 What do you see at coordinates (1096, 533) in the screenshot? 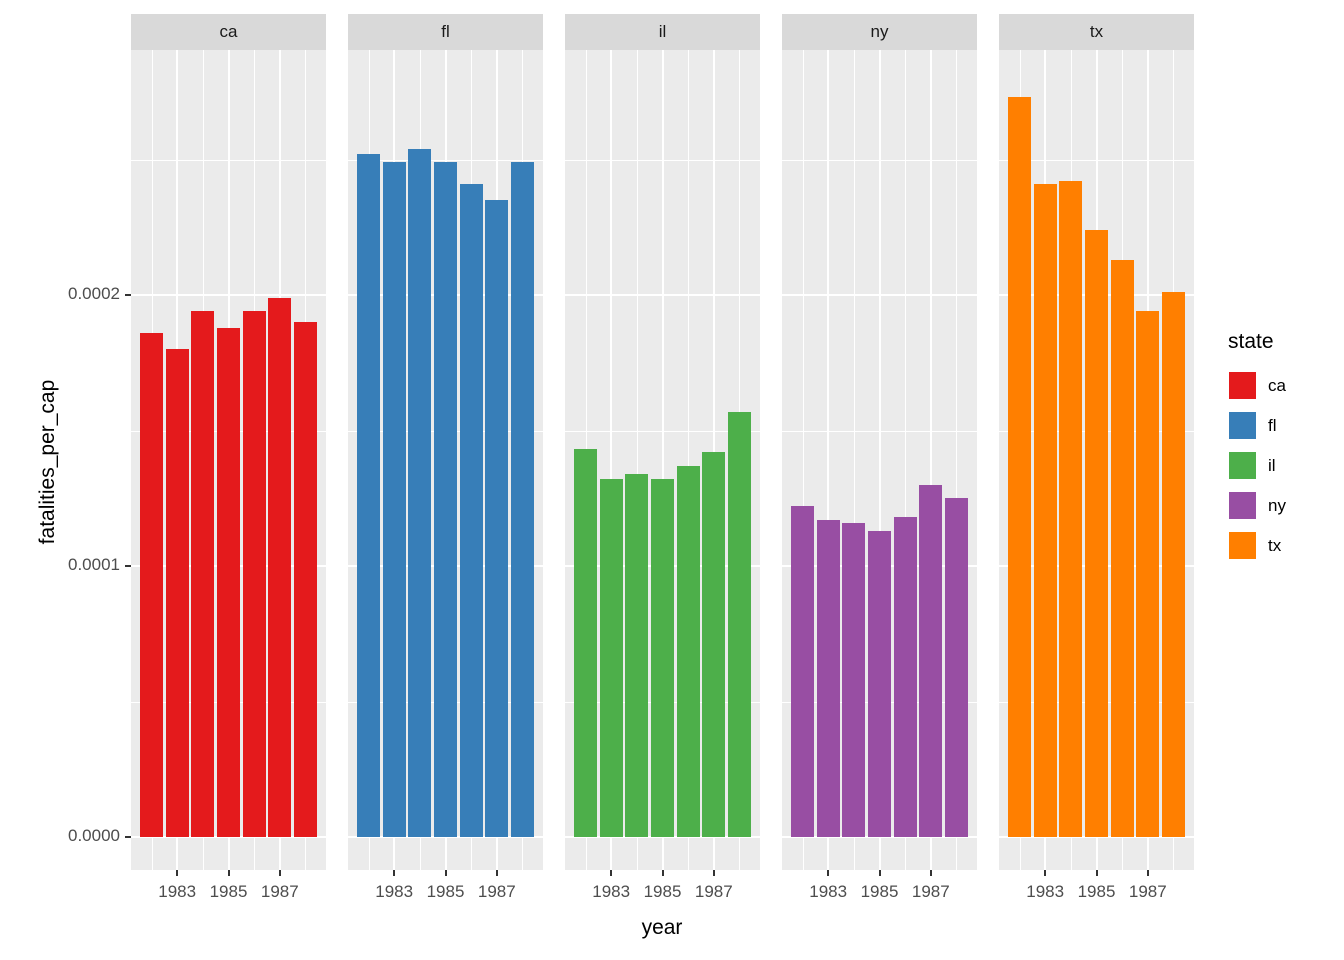
I see `bar-tx-1985` at bounding box center [1096, 533].